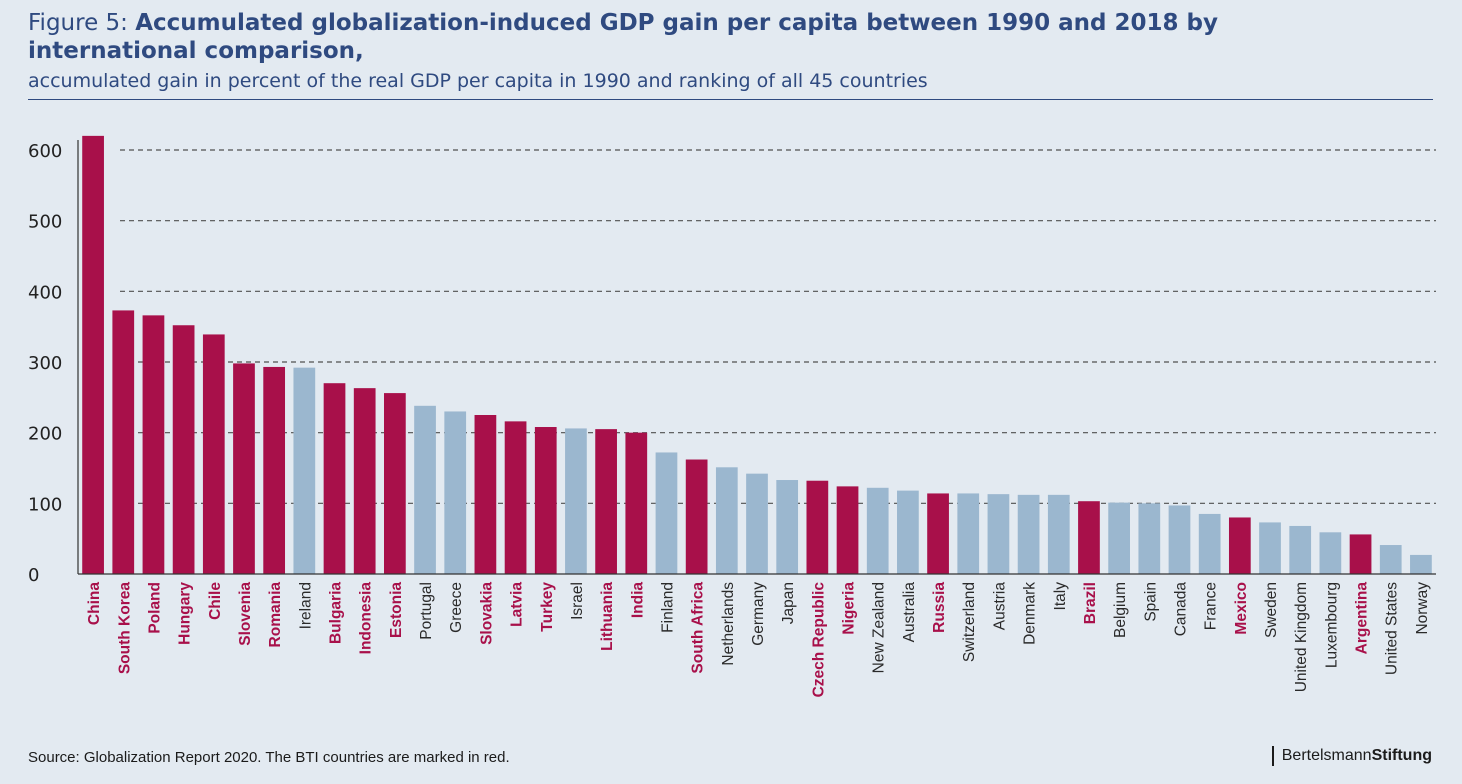 The width and height of the screenshot is (1462, 784). What do you see at coordinates (154, 608) in the screenshot?
I see `x-tick-label: Poland` at bounding box center [154, 608].